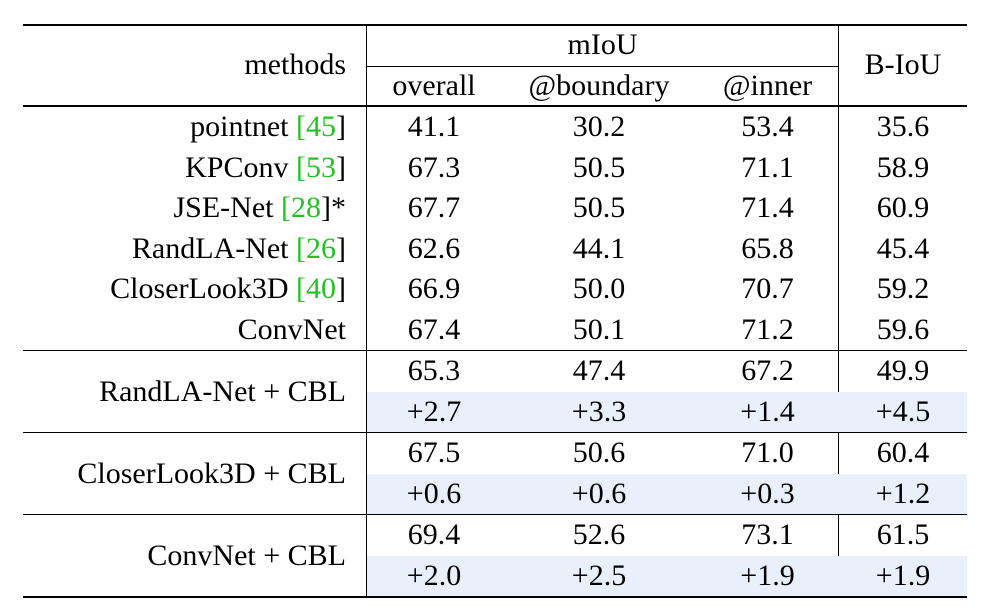 This screenshot has width=993, height=616. I want to click on value-boundary: 30.2, so click(599, 126).